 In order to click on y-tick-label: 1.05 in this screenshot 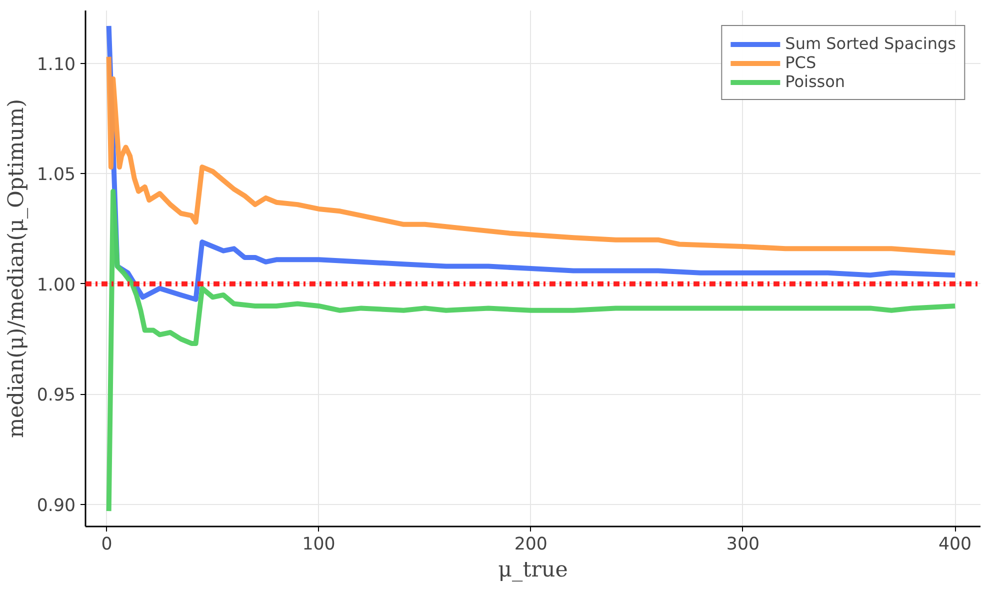, I will do `click(56, 175)`.